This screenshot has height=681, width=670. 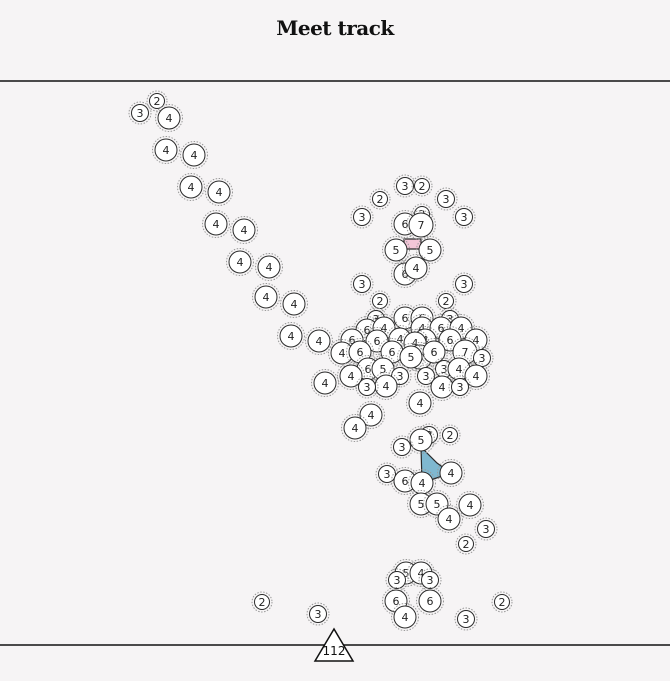 I want to click on node: 2, so click(x=450, y=435).